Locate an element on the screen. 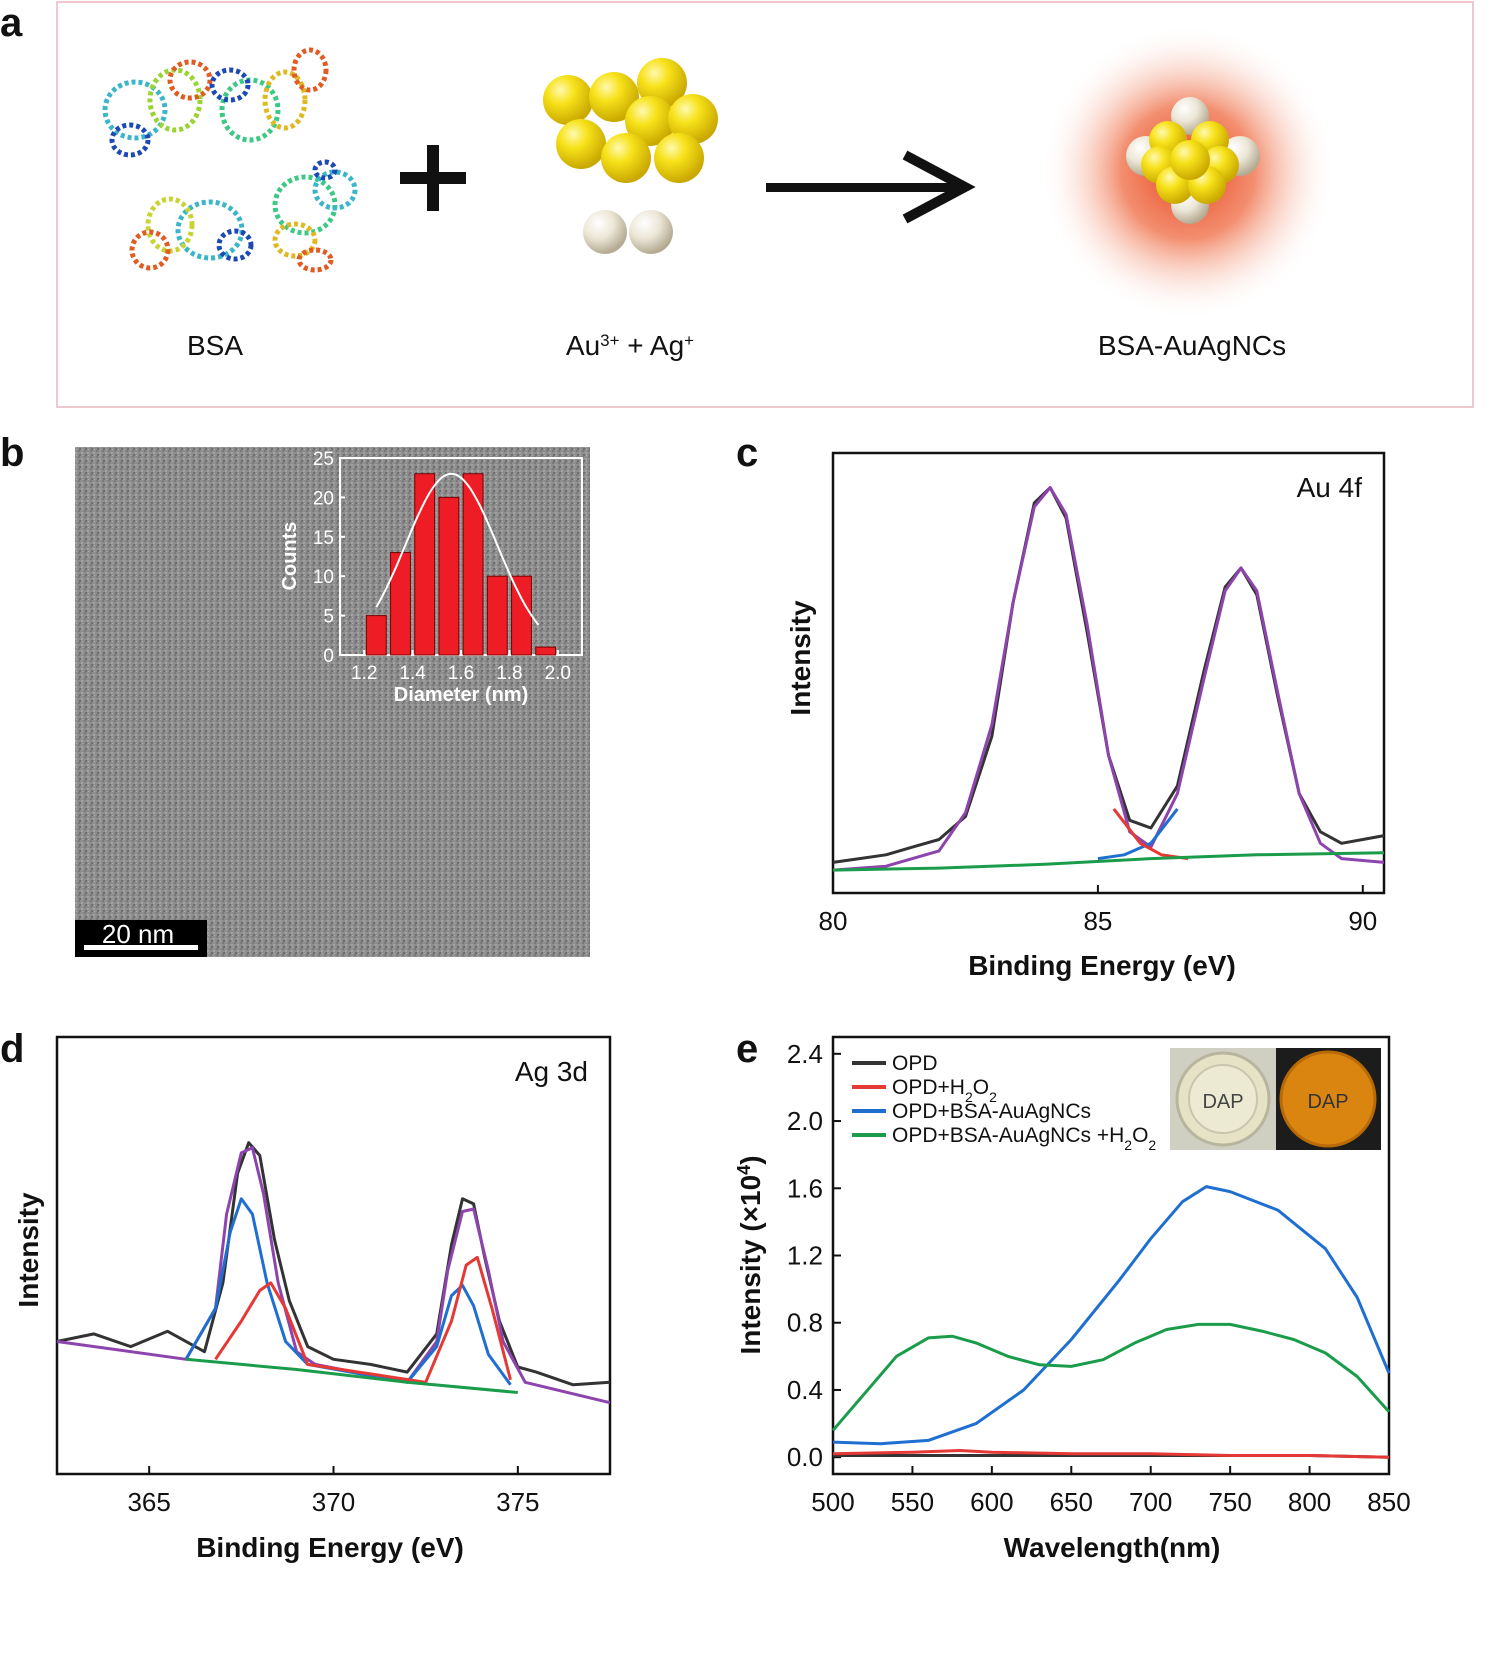 The width and height of the screenshot is (1501, 1664). histogram-ytick-label: 5 is located at coordinates (328, 617).